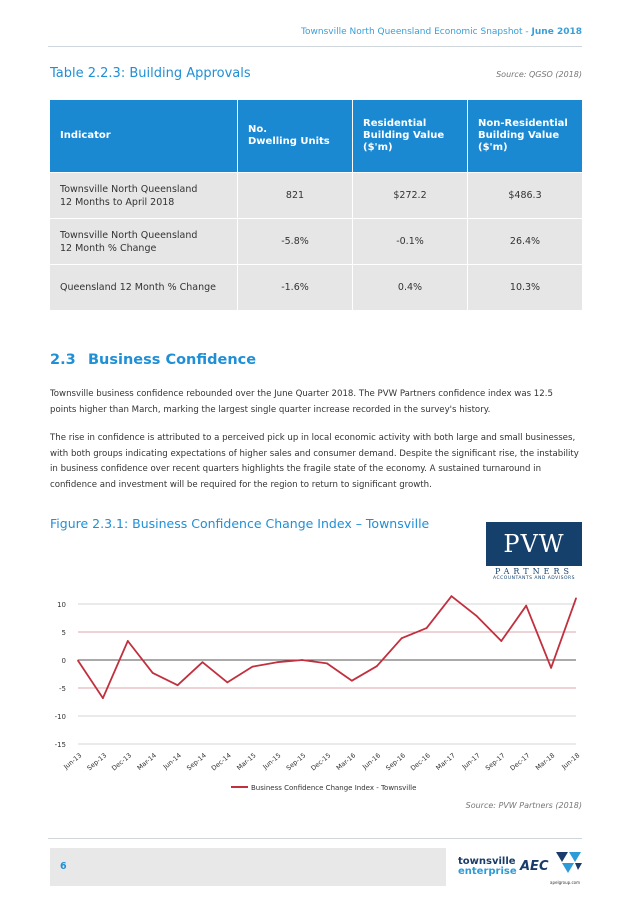 The height and width of the screenshot is (902, 630). I want to click on x-tick-label: Mar-18, so click(545, 761).